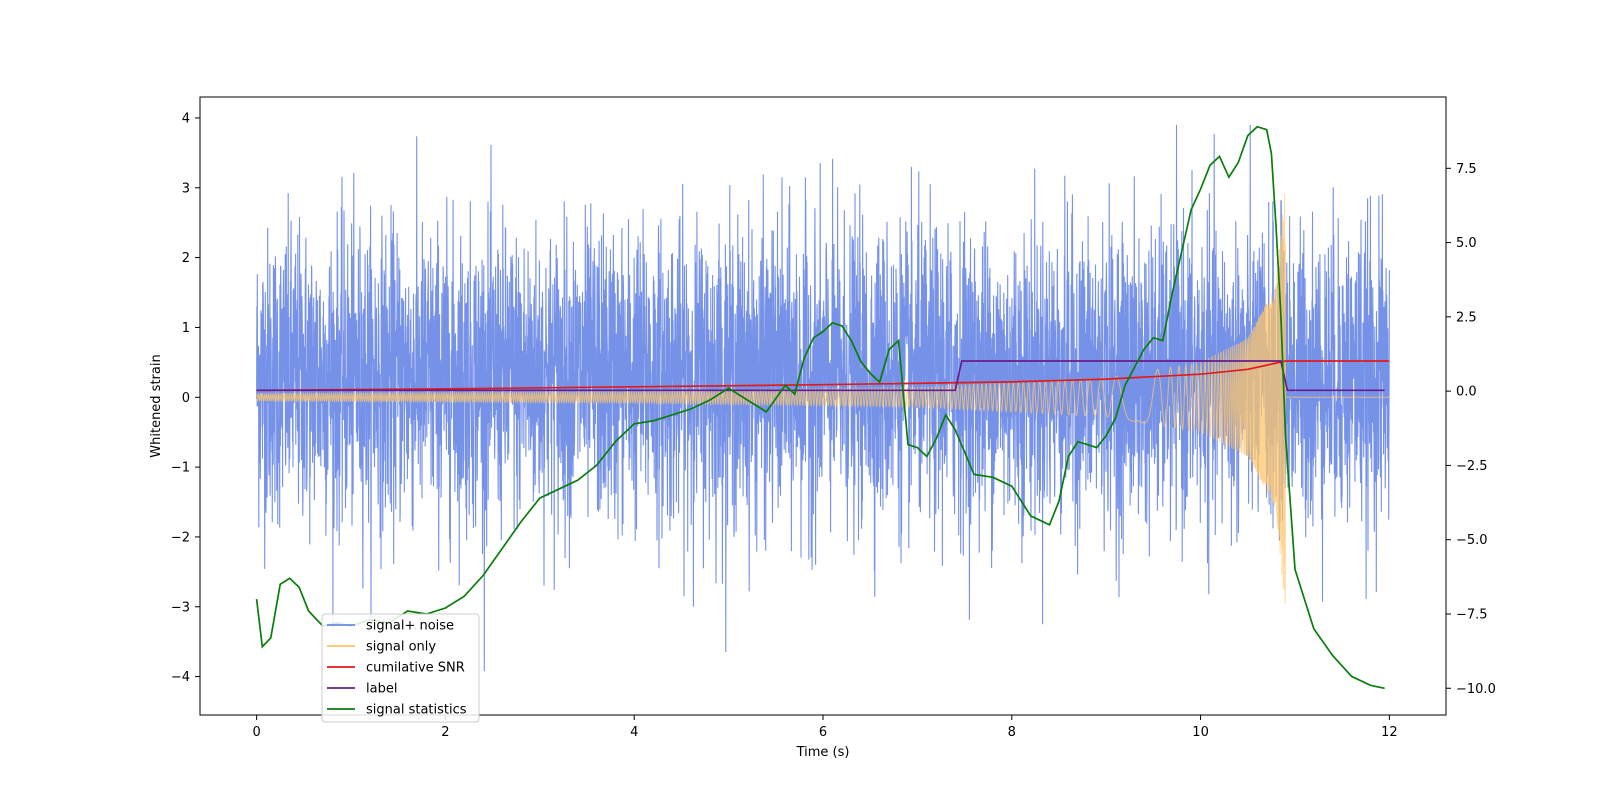 Image resolution: width=1600 pixels, height=804 pixels. Describe the element at coordinates (1466, 169) in the screenshot. I see `y2-tick-label: 7.5` at that location.